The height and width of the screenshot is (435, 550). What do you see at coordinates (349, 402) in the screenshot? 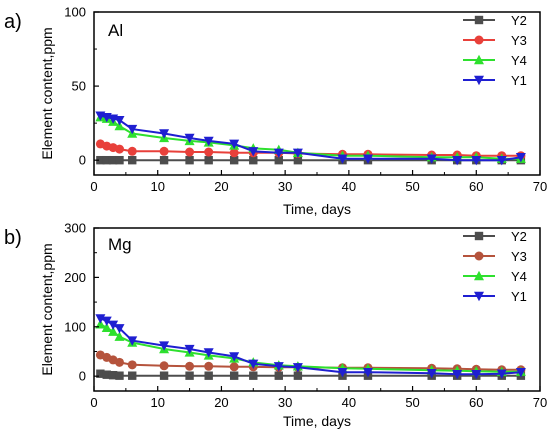
I see `x-tick-label: 40` at bounding box center [349, 402].